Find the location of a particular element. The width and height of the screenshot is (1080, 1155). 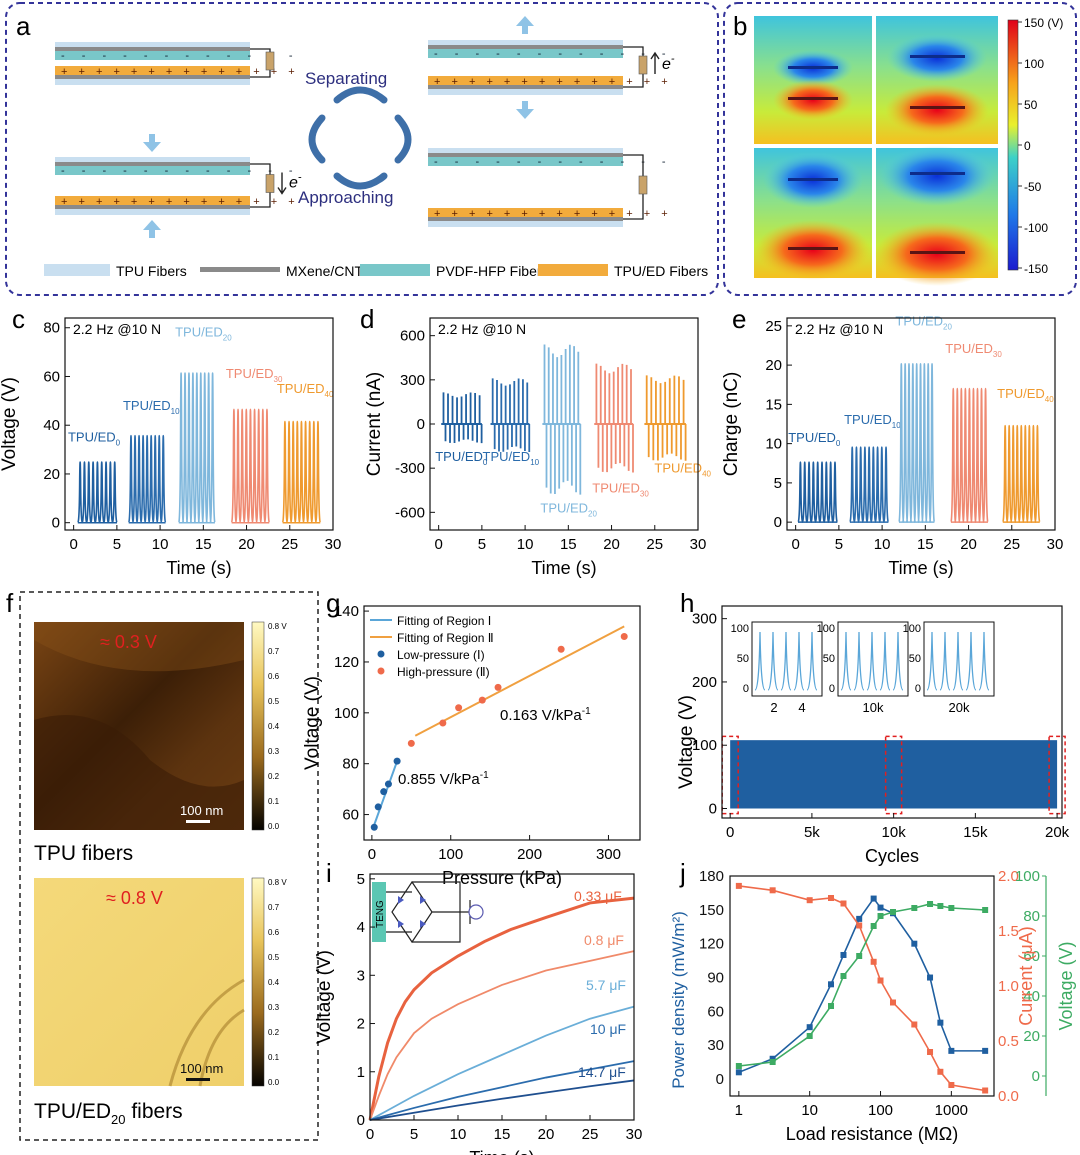

mxene-layer-bottom is located at coordinates (525, 219).